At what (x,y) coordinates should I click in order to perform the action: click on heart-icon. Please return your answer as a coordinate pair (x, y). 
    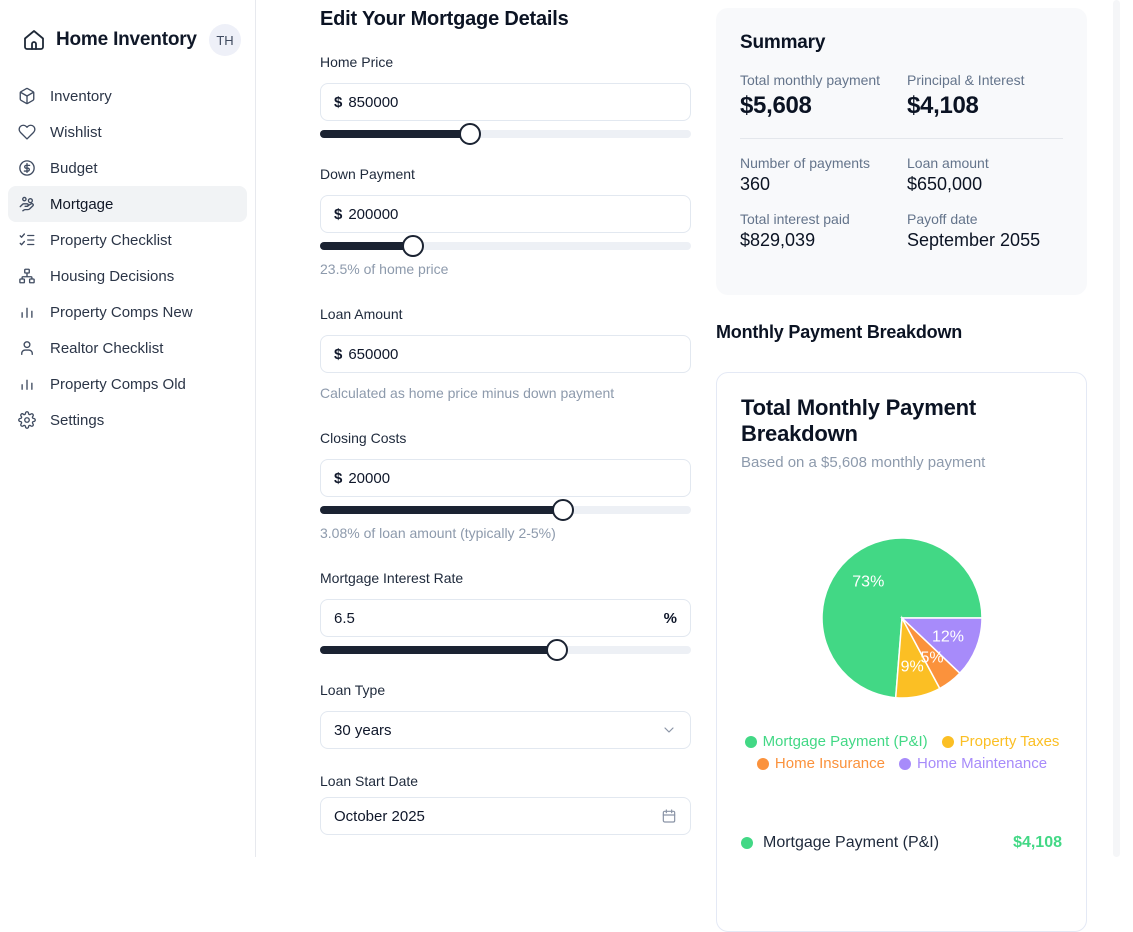
    Looking at the image, I should click on (27, 132).